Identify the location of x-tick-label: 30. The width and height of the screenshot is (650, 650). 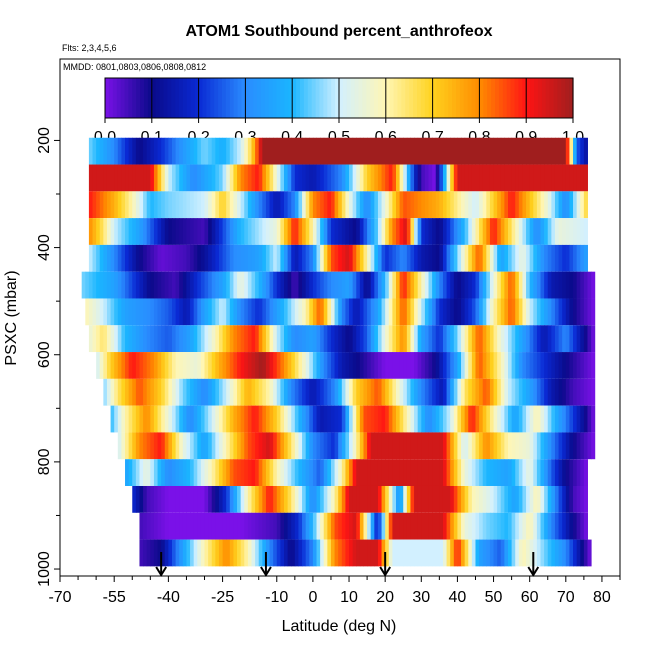
(421, 597).